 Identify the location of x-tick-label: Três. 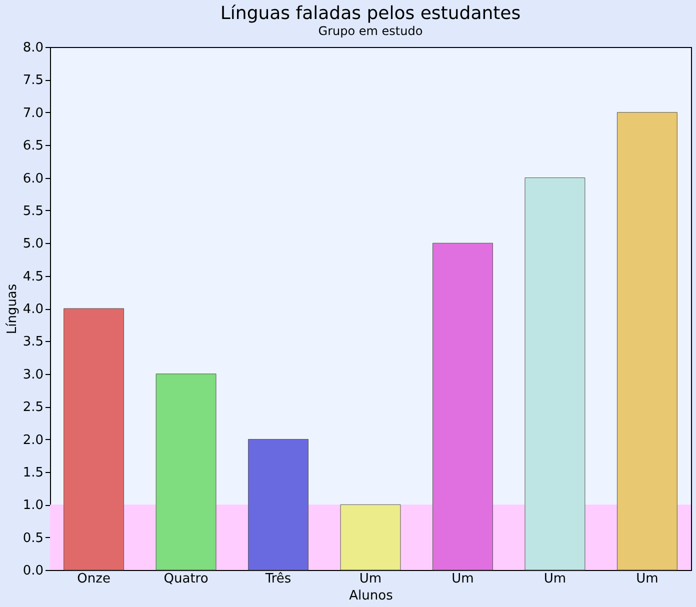
(278, 579).